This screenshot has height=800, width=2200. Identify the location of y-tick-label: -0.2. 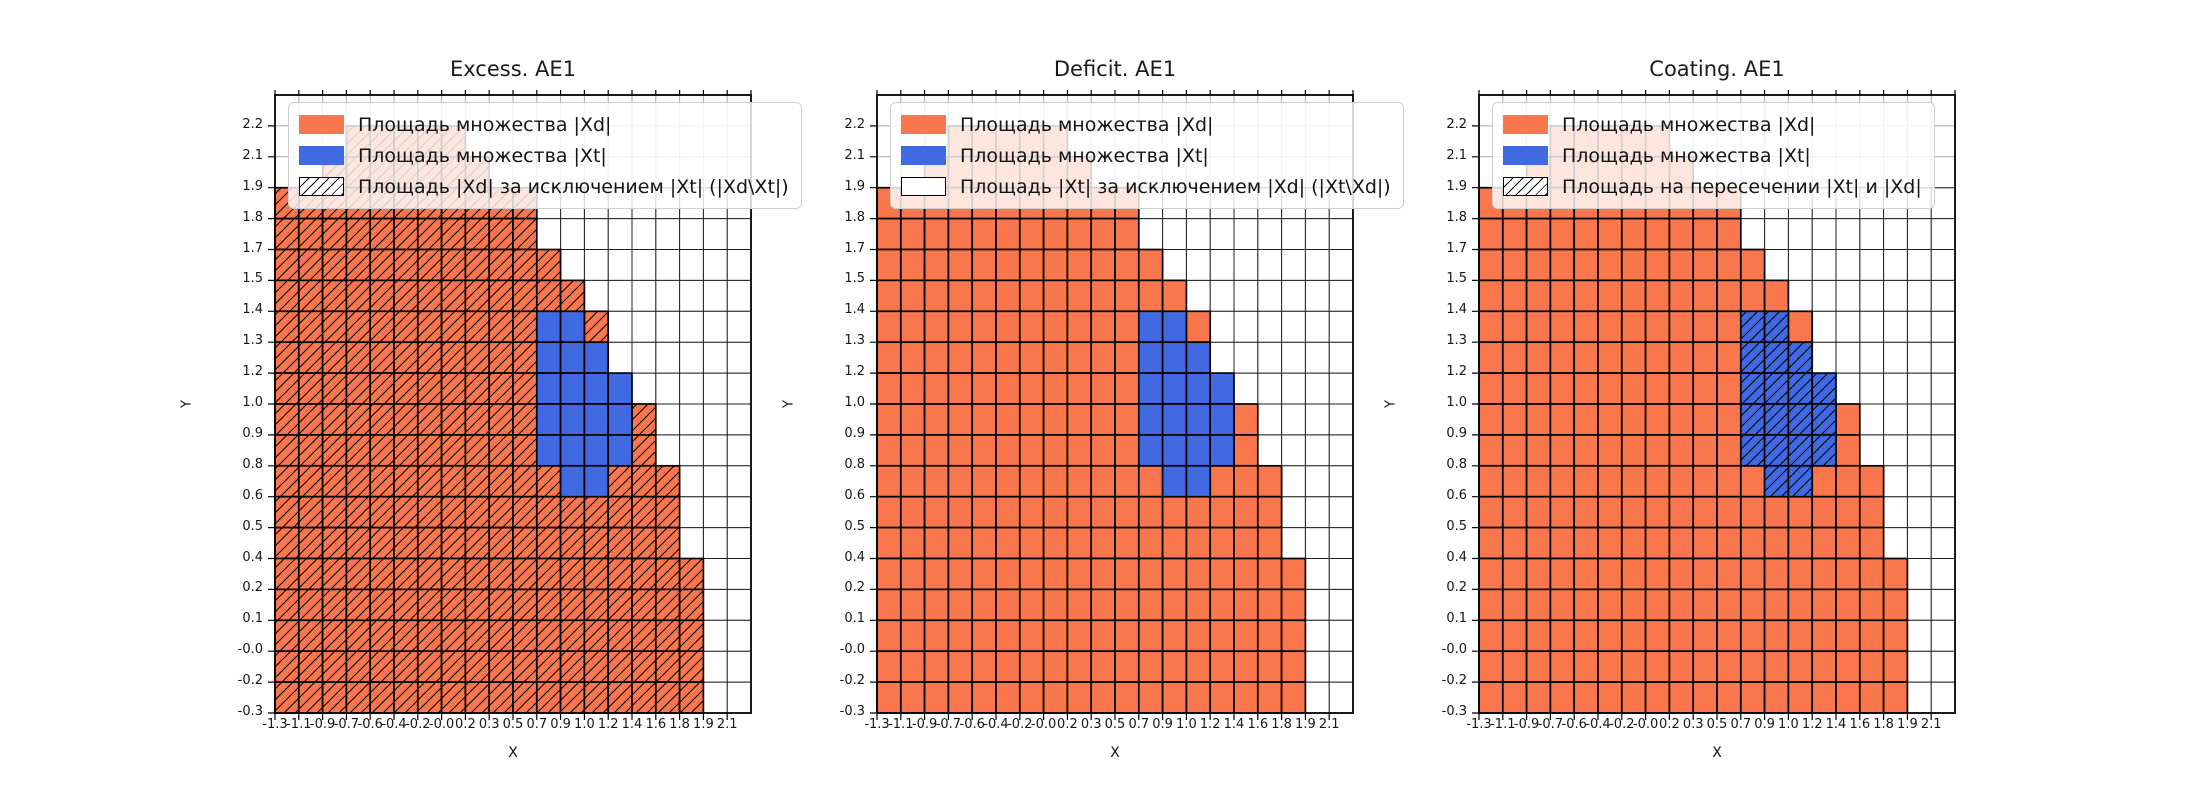
(250, 681).